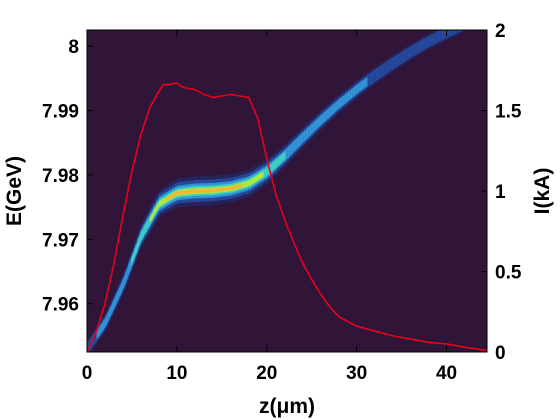 The image size is (560, 420). What do you see at coordinates (60, 240) in the screenshot?
I see `y-left-tick-label: 7.97` at bounding box center [60, 240].